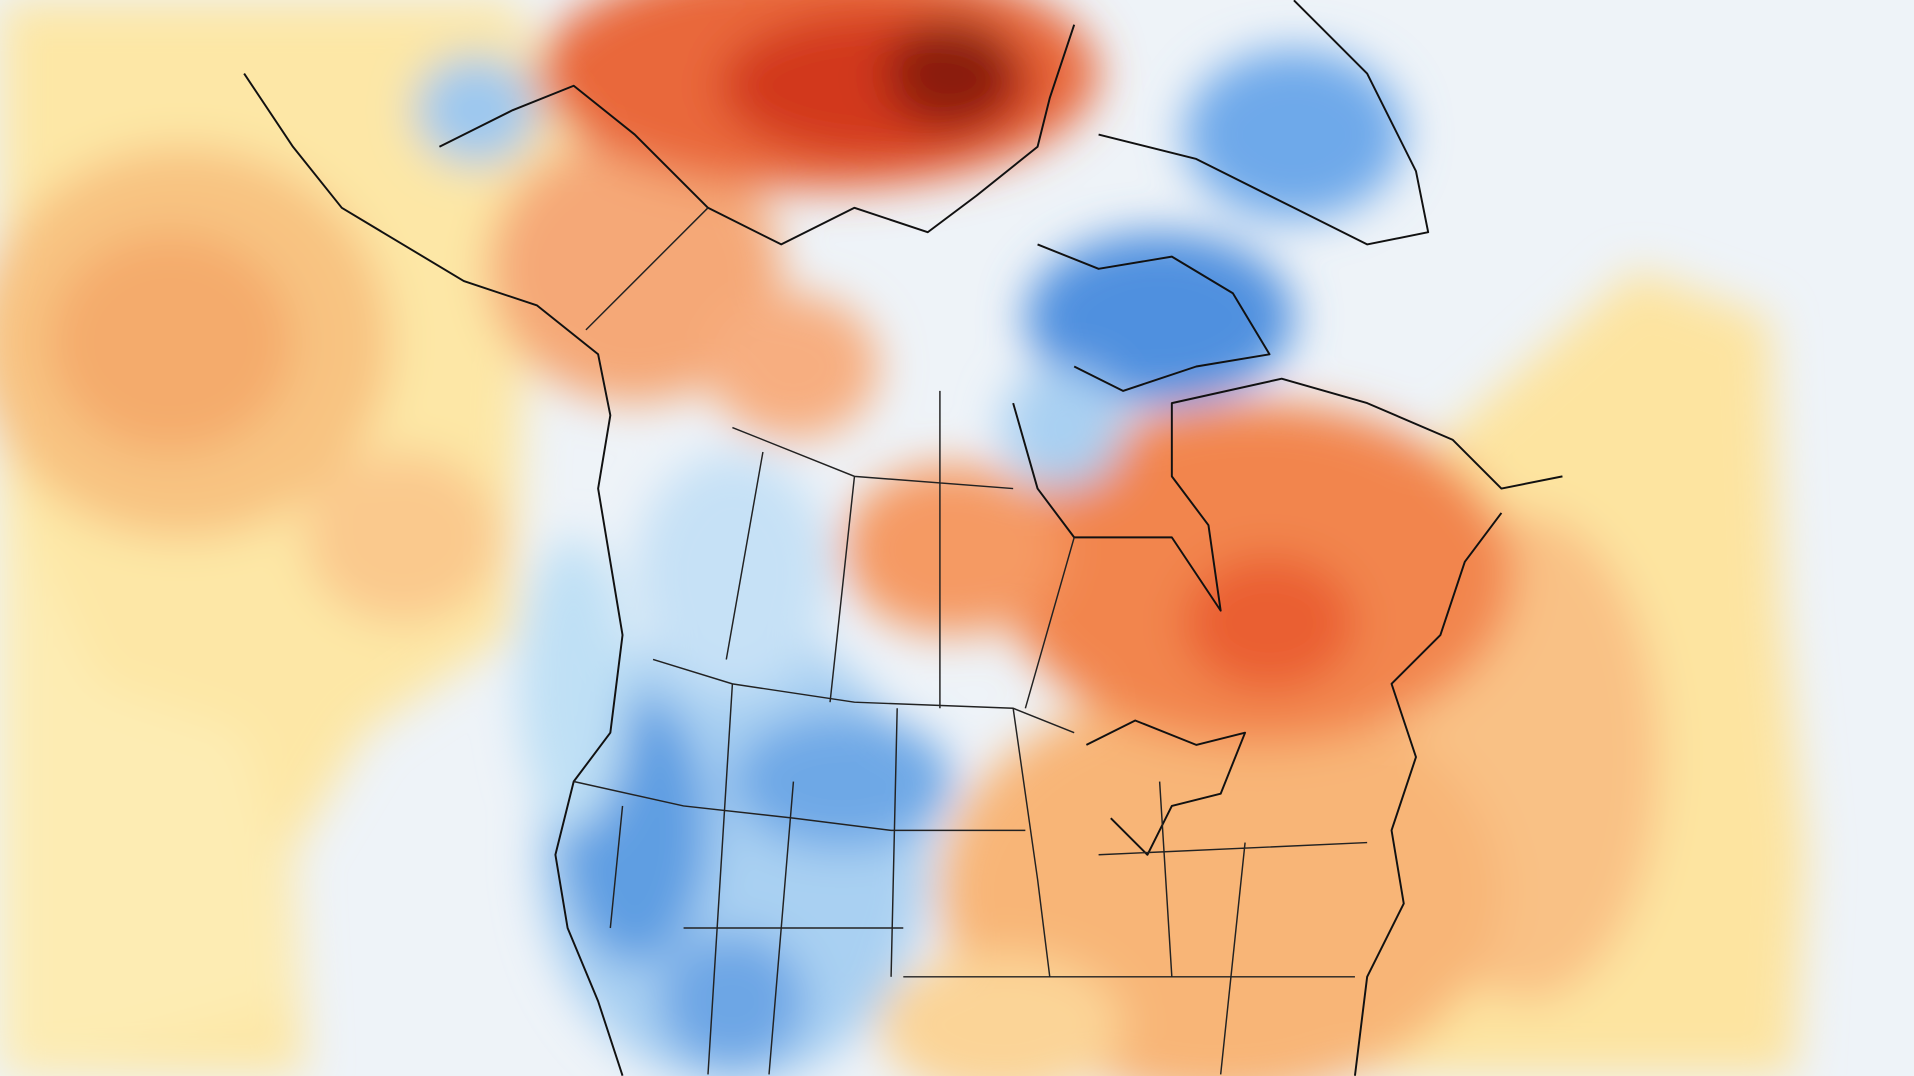 This screenshot has width=1914, height=1076. I want to click on greenland-cold, so click(1294, 135).